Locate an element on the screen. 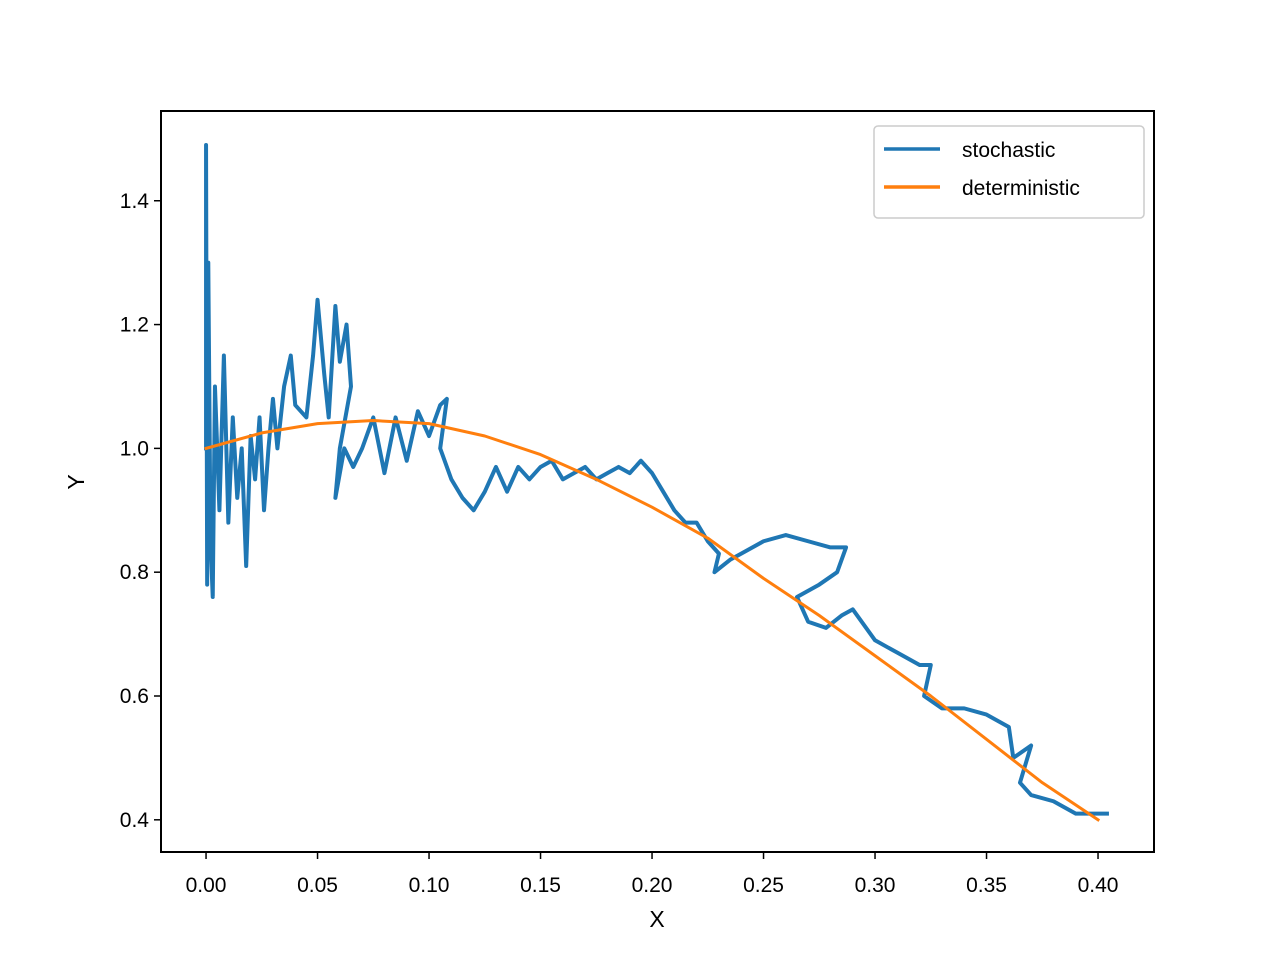  x-tick-label: 0.25 is located at coordinates (763, 885).